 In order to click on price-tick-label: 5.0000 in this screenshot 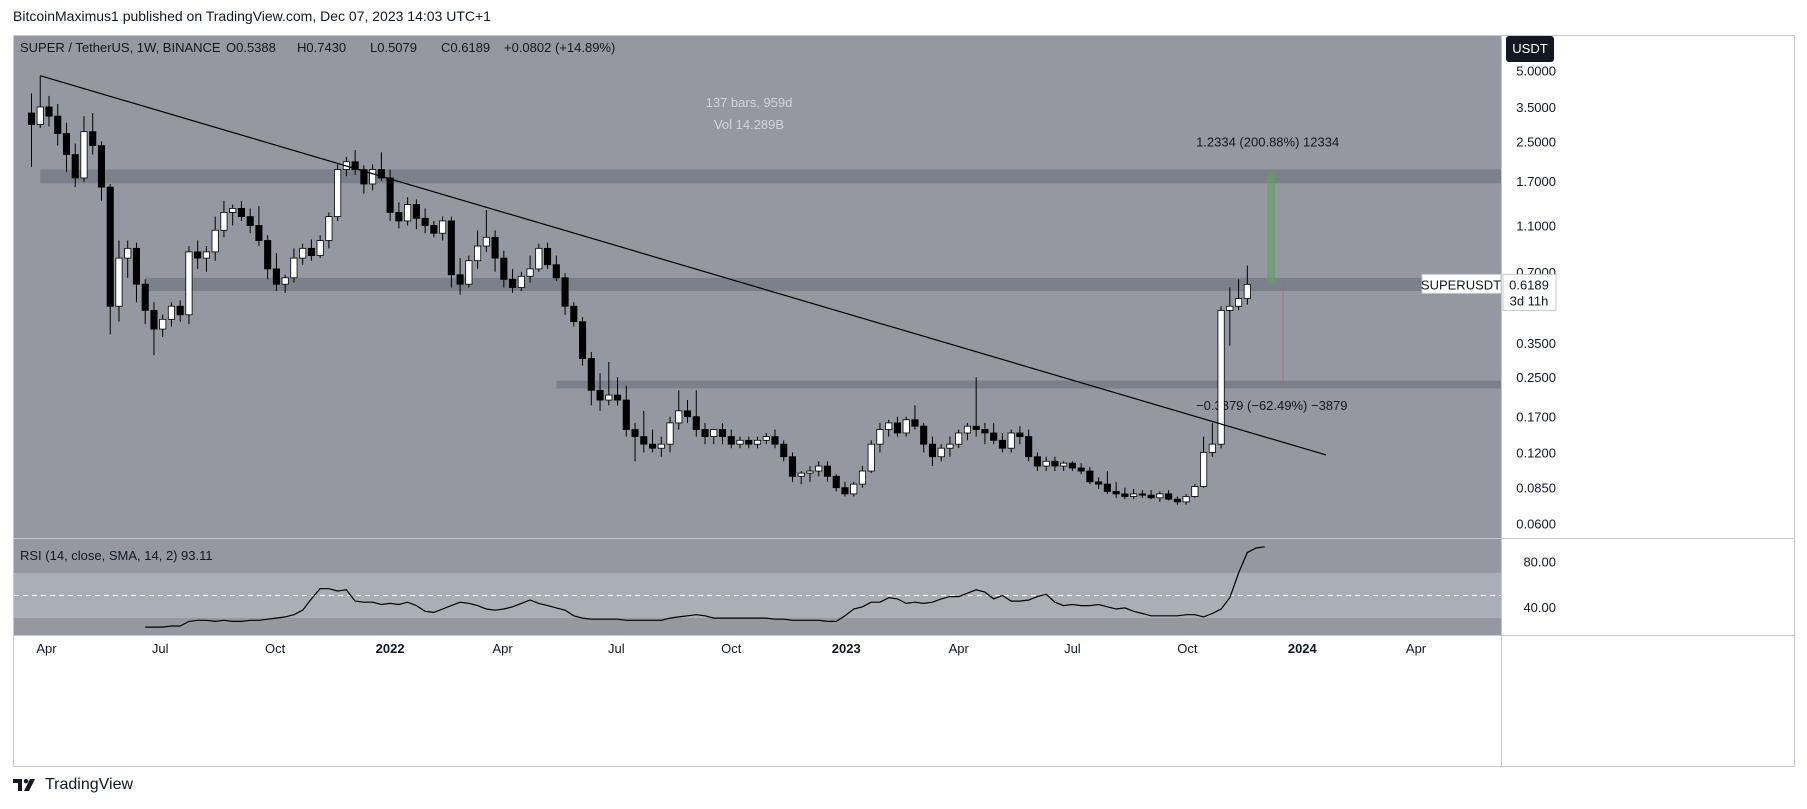, I will do `click(1536, 70)`.